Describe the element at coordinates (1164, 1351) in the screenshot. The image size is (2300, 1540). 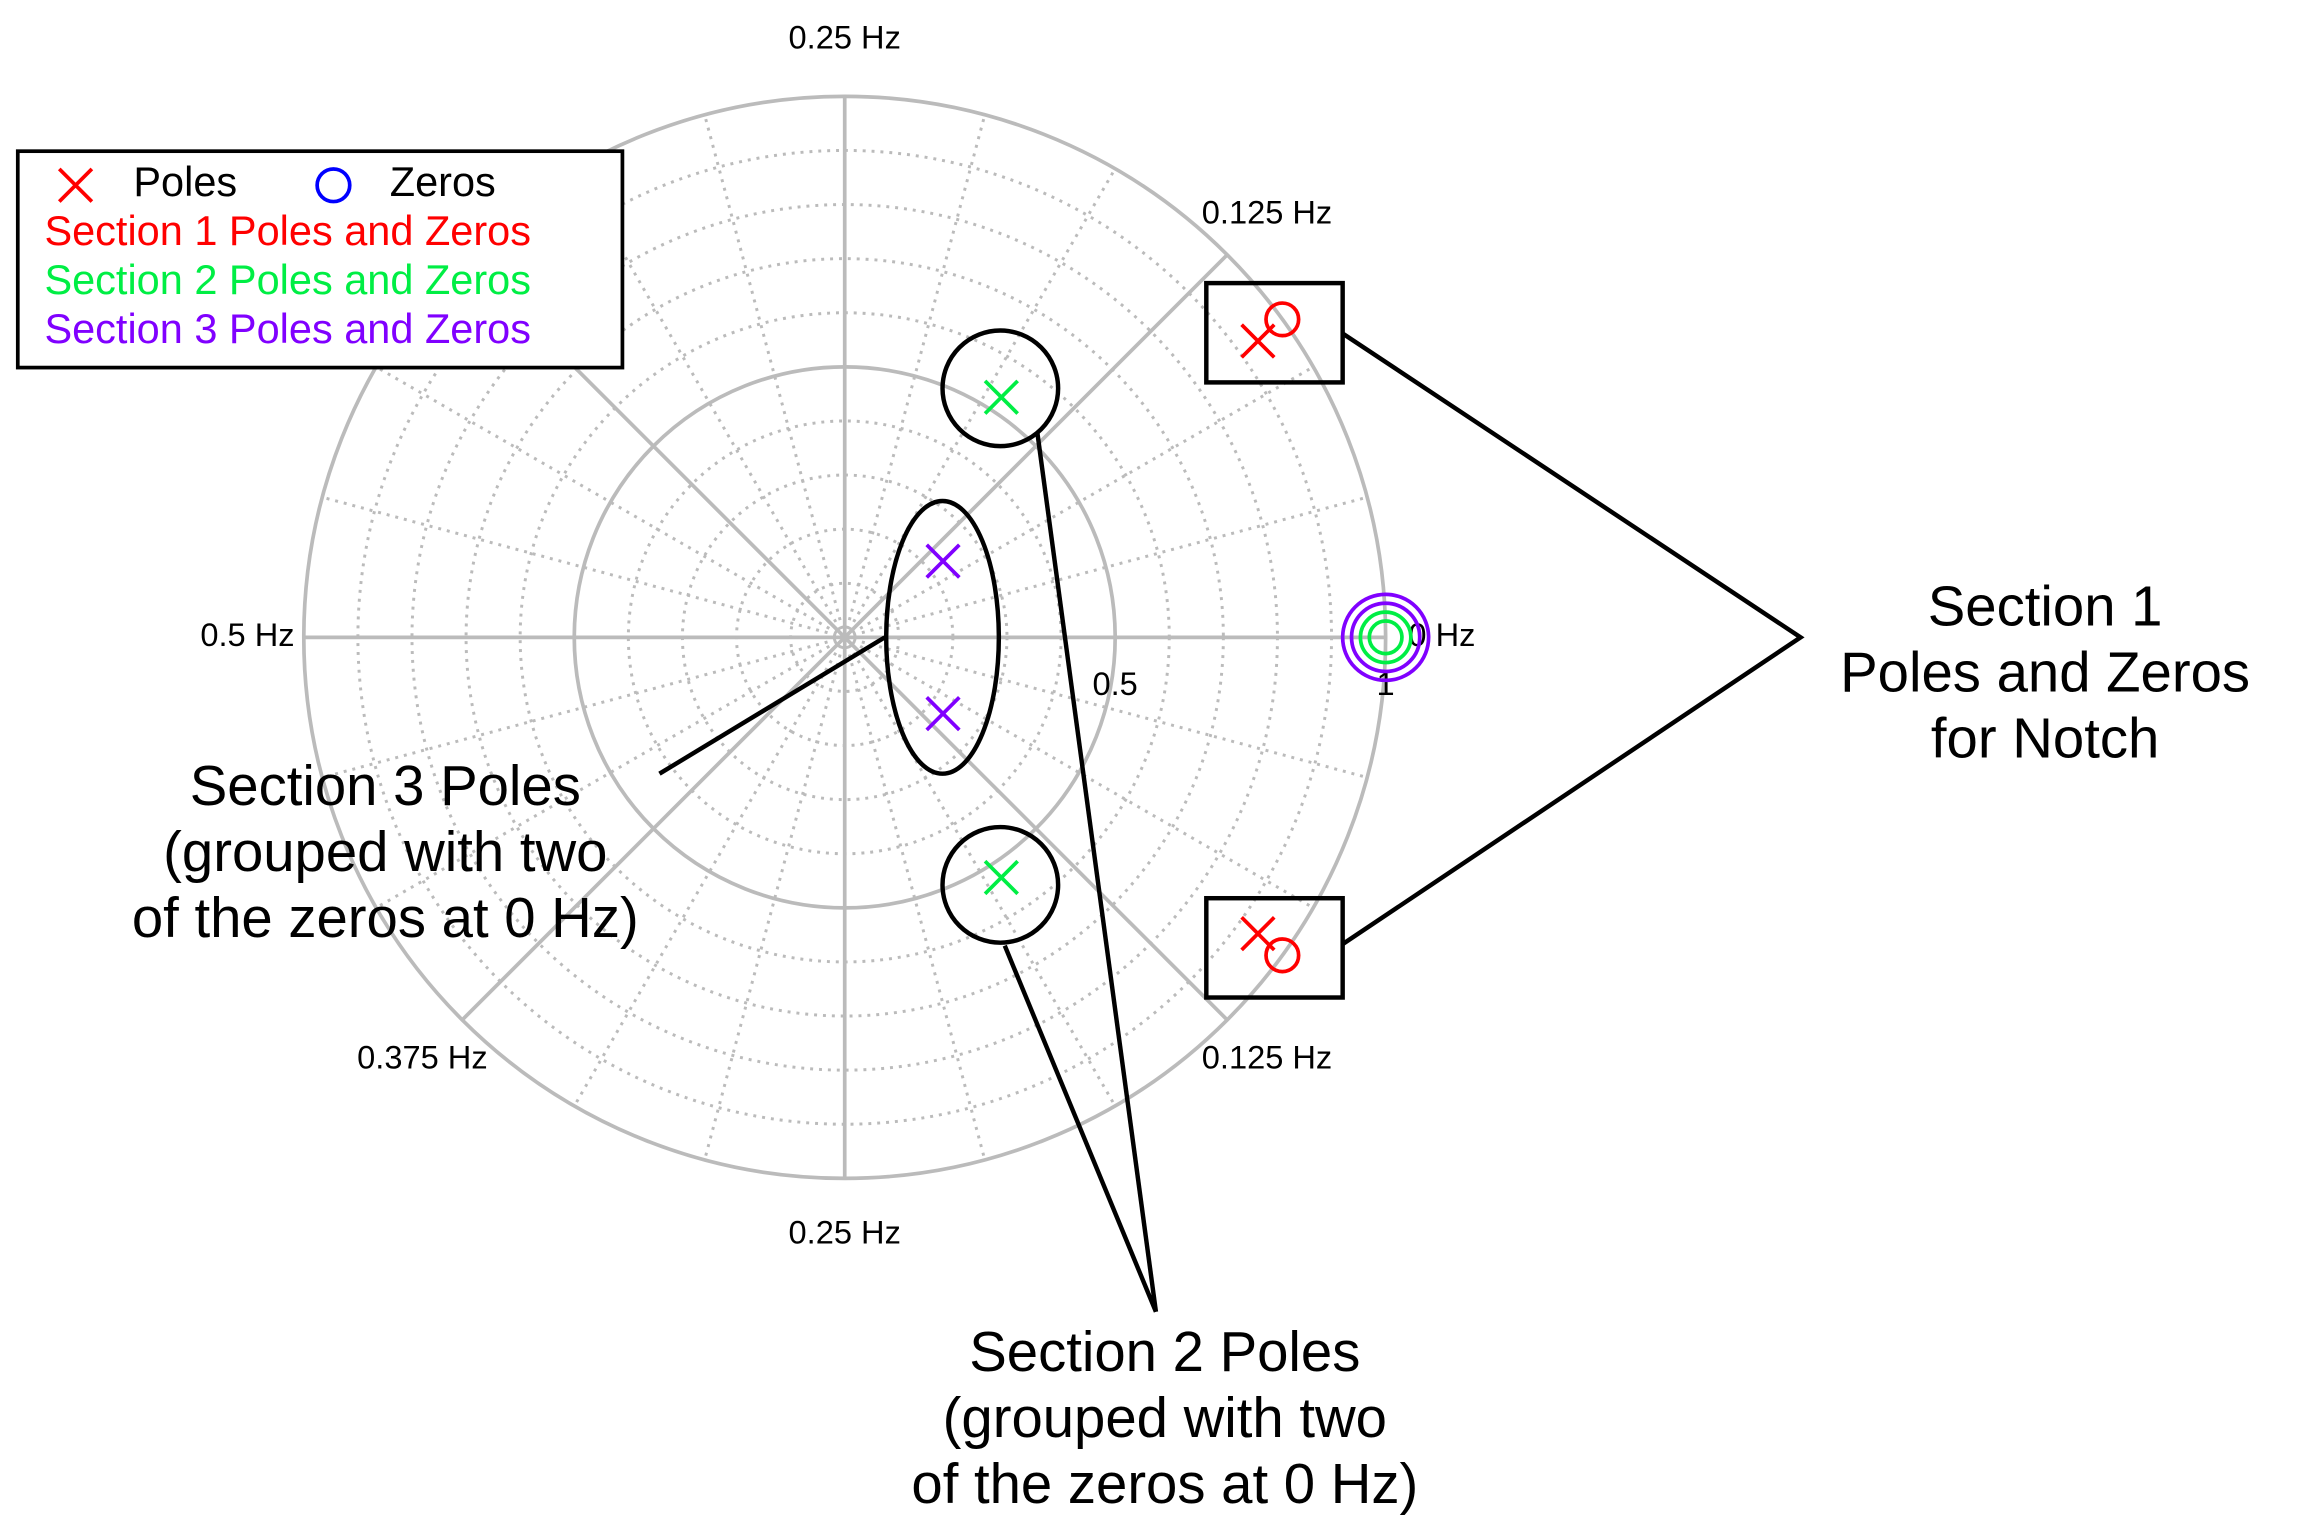
I see `annotation: Section 2 Poles` at that location.